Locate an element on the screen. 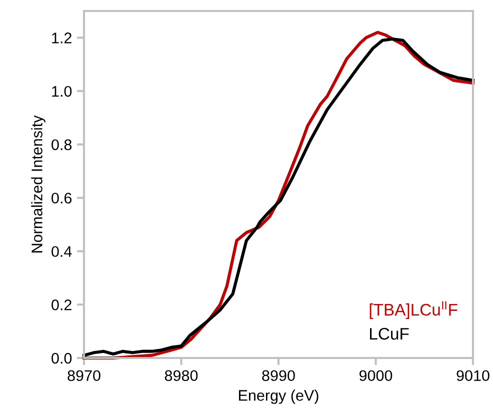 This screenshot has width=493, height=418. text: [TBA]LCu$^{II}$F is located at coordinates (414, 310).